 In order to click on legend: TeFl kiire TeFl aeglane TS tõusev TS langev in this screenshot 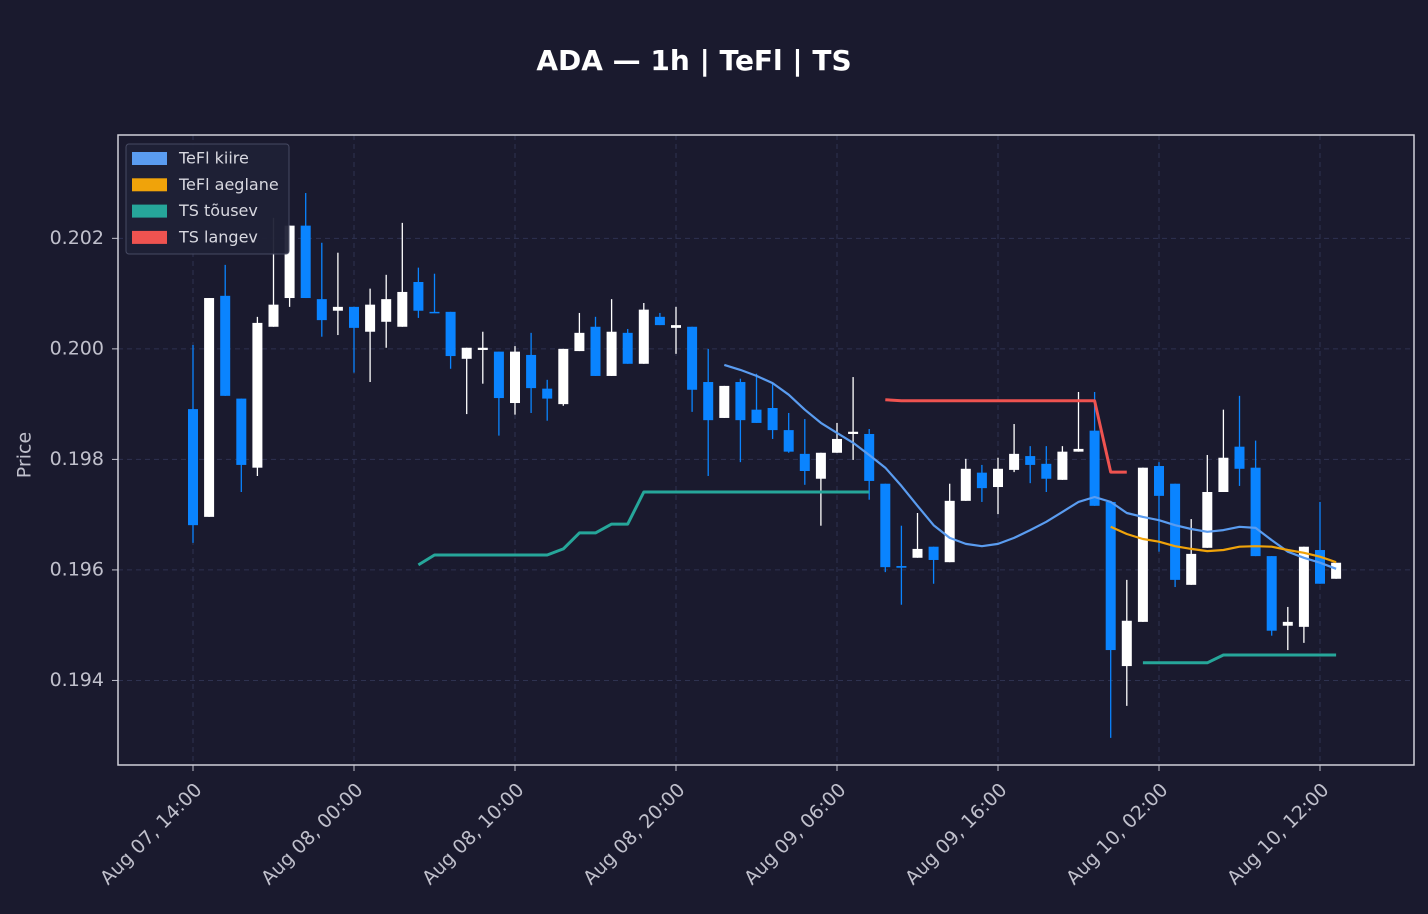, I will do `click(207, 199)`.